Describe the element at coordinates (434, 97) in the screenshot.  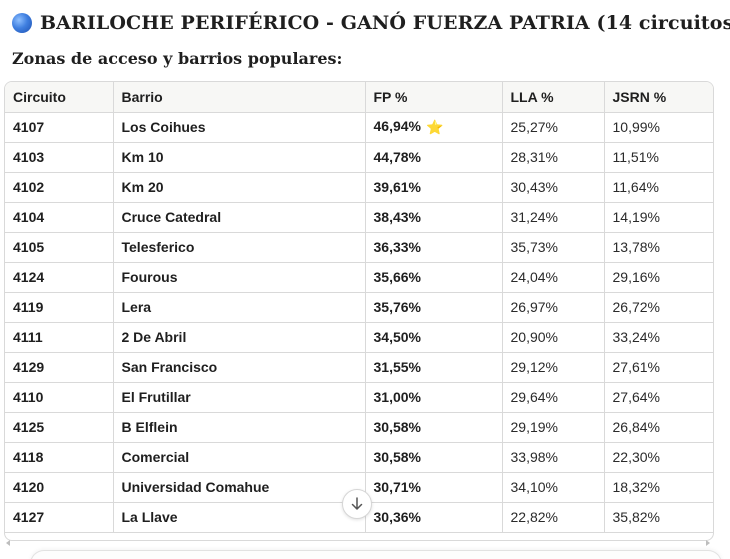
I see `column-header-fp: FP %` at that location.